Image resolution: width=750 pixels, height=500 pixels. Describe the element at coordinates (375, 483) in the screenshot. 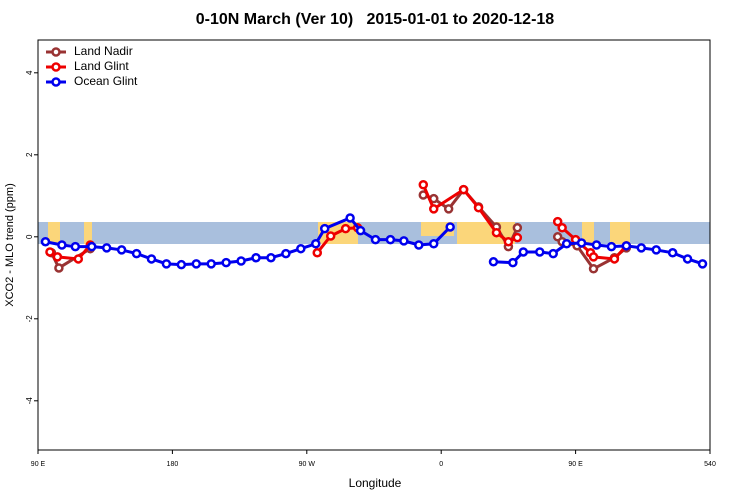

I see `x-axis-label: Longitude` at that location.